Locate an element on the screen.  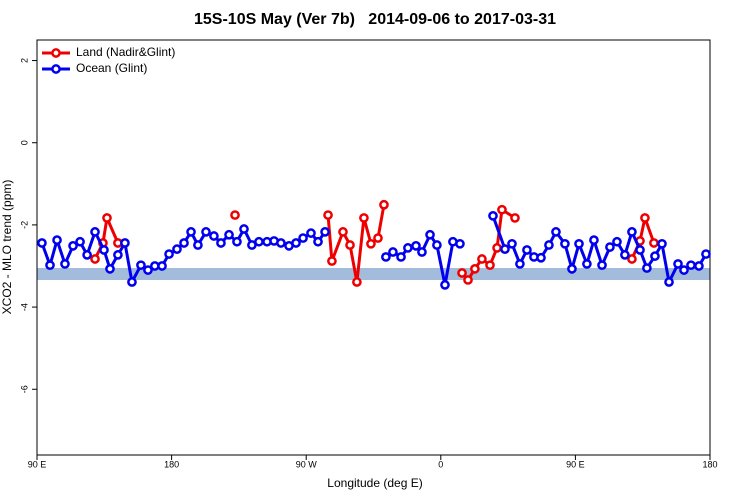
y-tick-label: -4 is located at coordinates (24, 307).